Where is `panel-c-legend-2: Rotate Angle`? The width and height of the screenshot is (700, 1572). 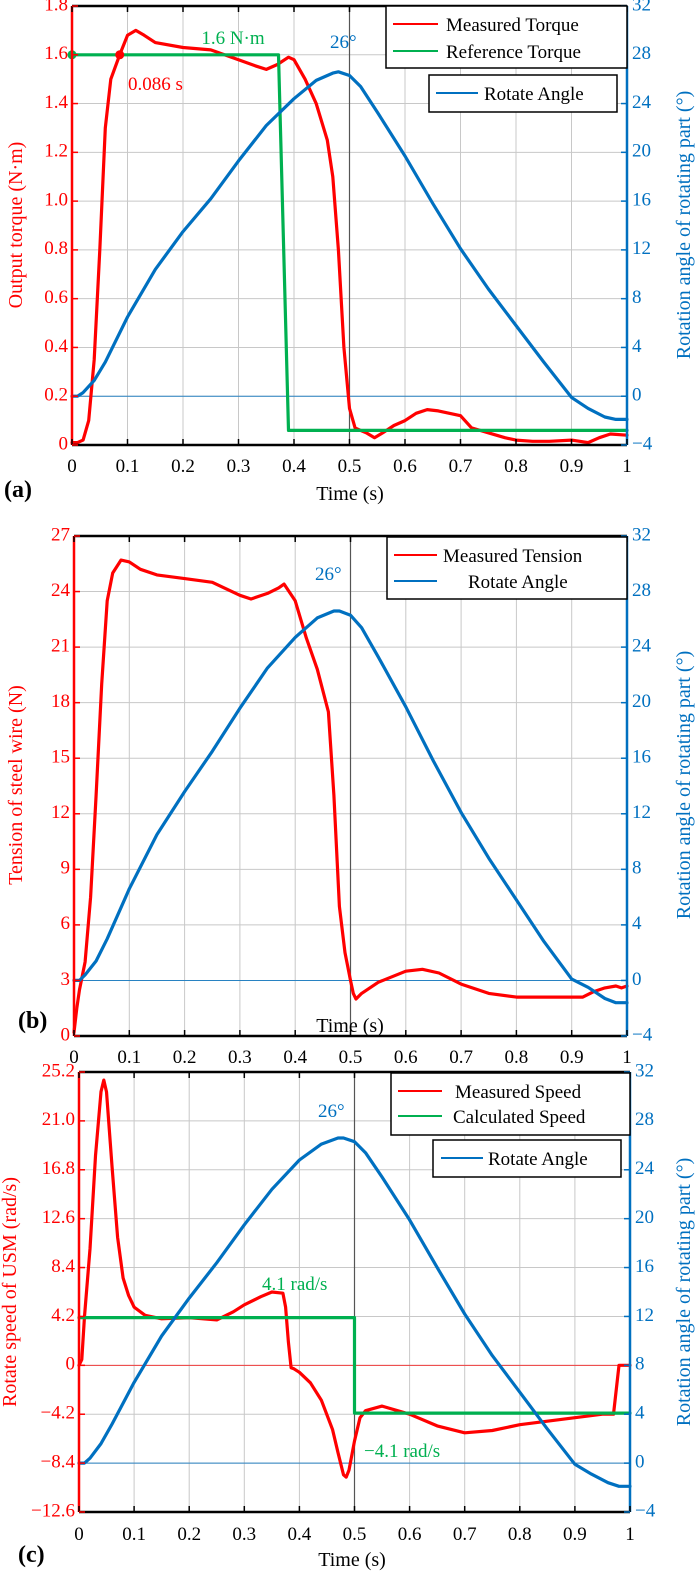
panel-c-legend-2: Rotate Angle is located at coordinates (527, 1158).